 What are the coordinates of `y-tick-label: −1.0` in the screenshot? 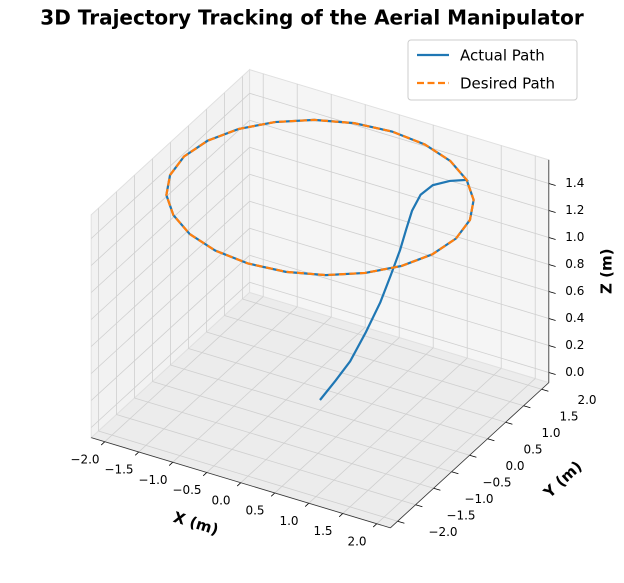 It's located at (478, 499).